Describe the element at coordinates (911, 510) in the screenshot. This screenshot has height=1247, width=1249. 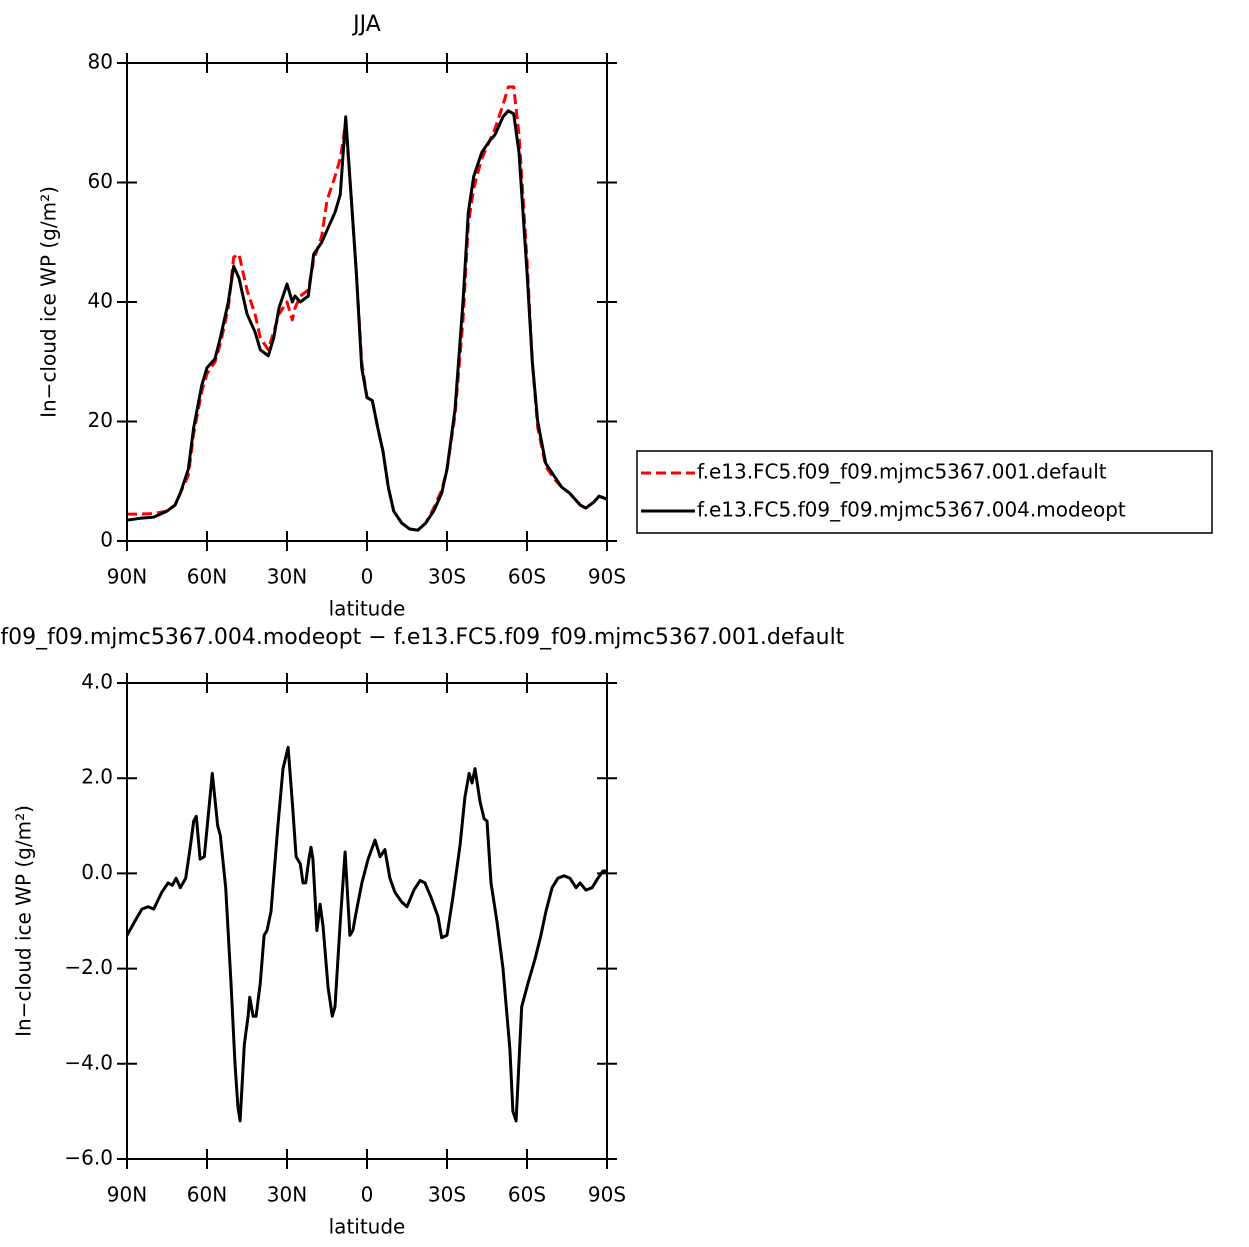
I see `legend-label: f.e13.FC5.f09_f09.mjmc5367.004.modeopt` at that location.